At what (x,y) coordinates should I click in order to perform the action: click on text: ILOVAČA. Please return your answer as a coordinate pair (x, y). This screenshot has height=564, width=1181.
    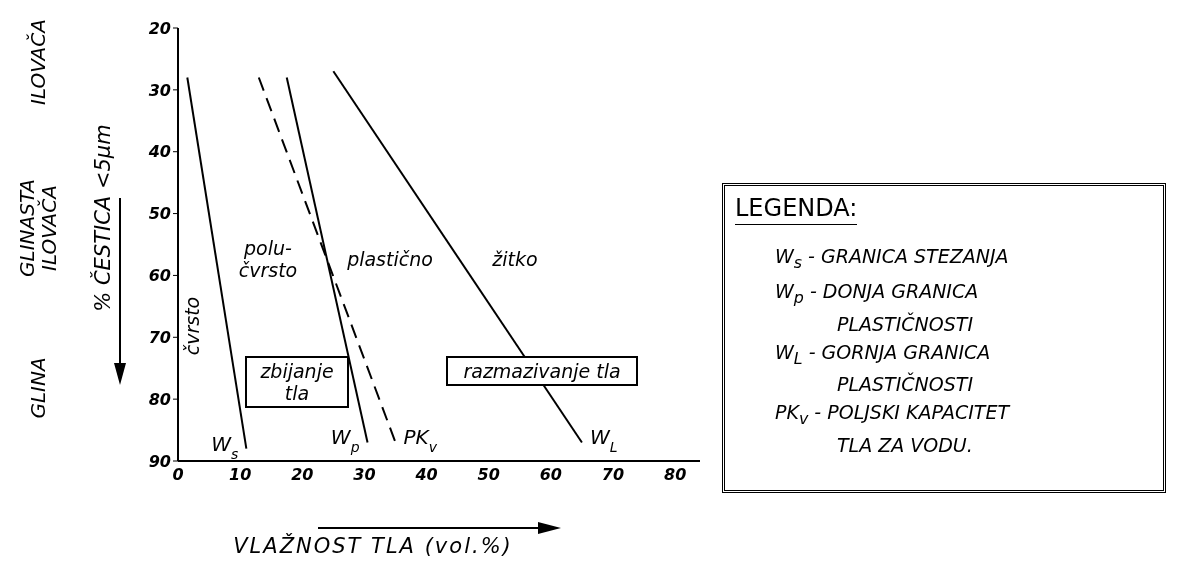
    Looking at the image, I should click on (38, 62).